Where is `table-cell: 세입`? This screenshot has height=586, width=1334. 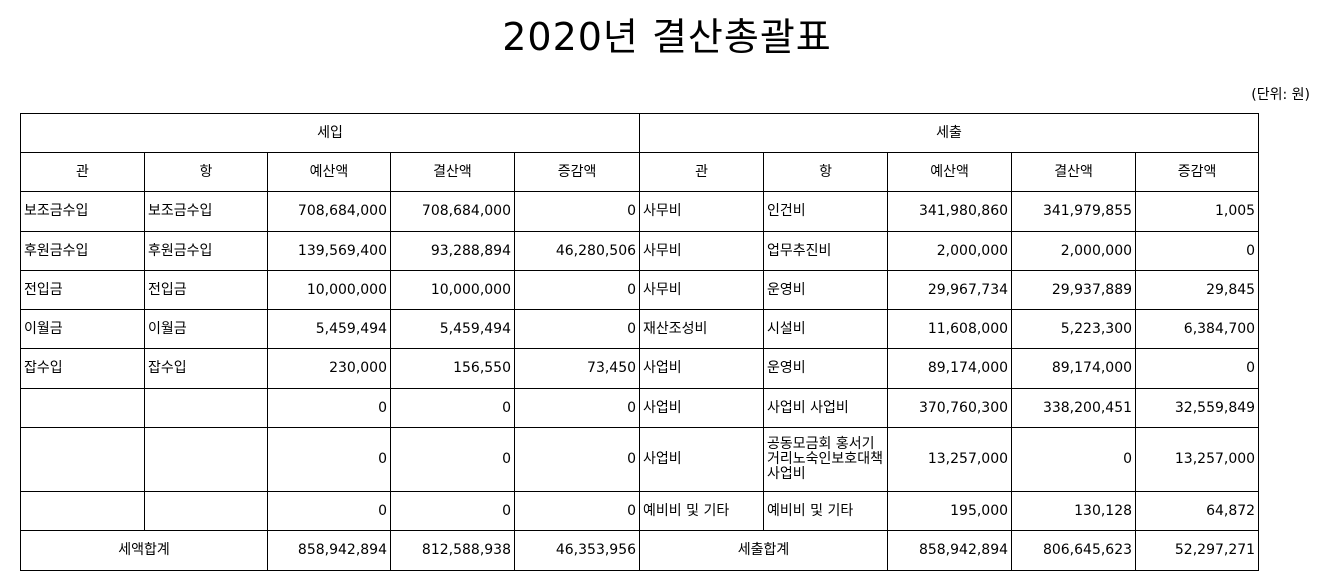
table-cell: 세입 is located at coordinates (330, 133).